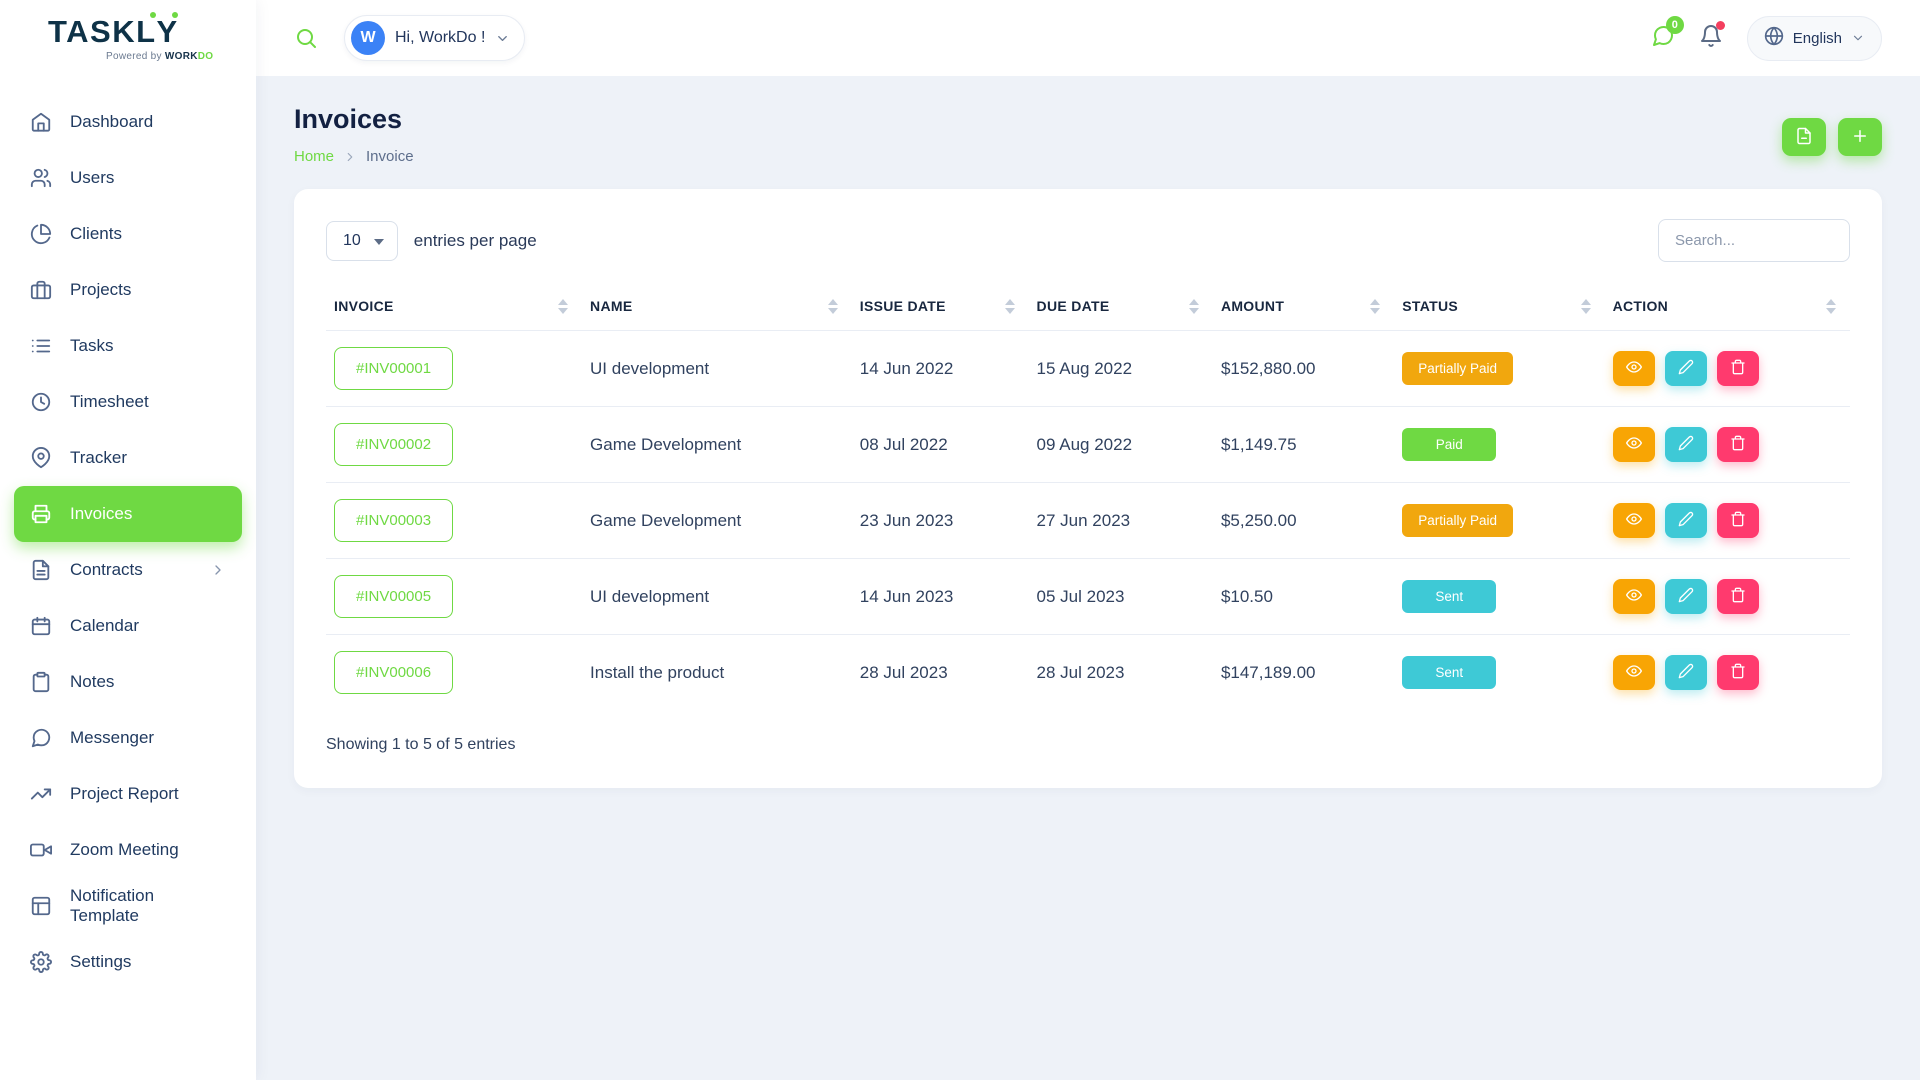  What do you see at coordinates (128, 346) in the screenshot?
I see `sidebar-item-tasks: Tasks` at bounding box center [128, 346].